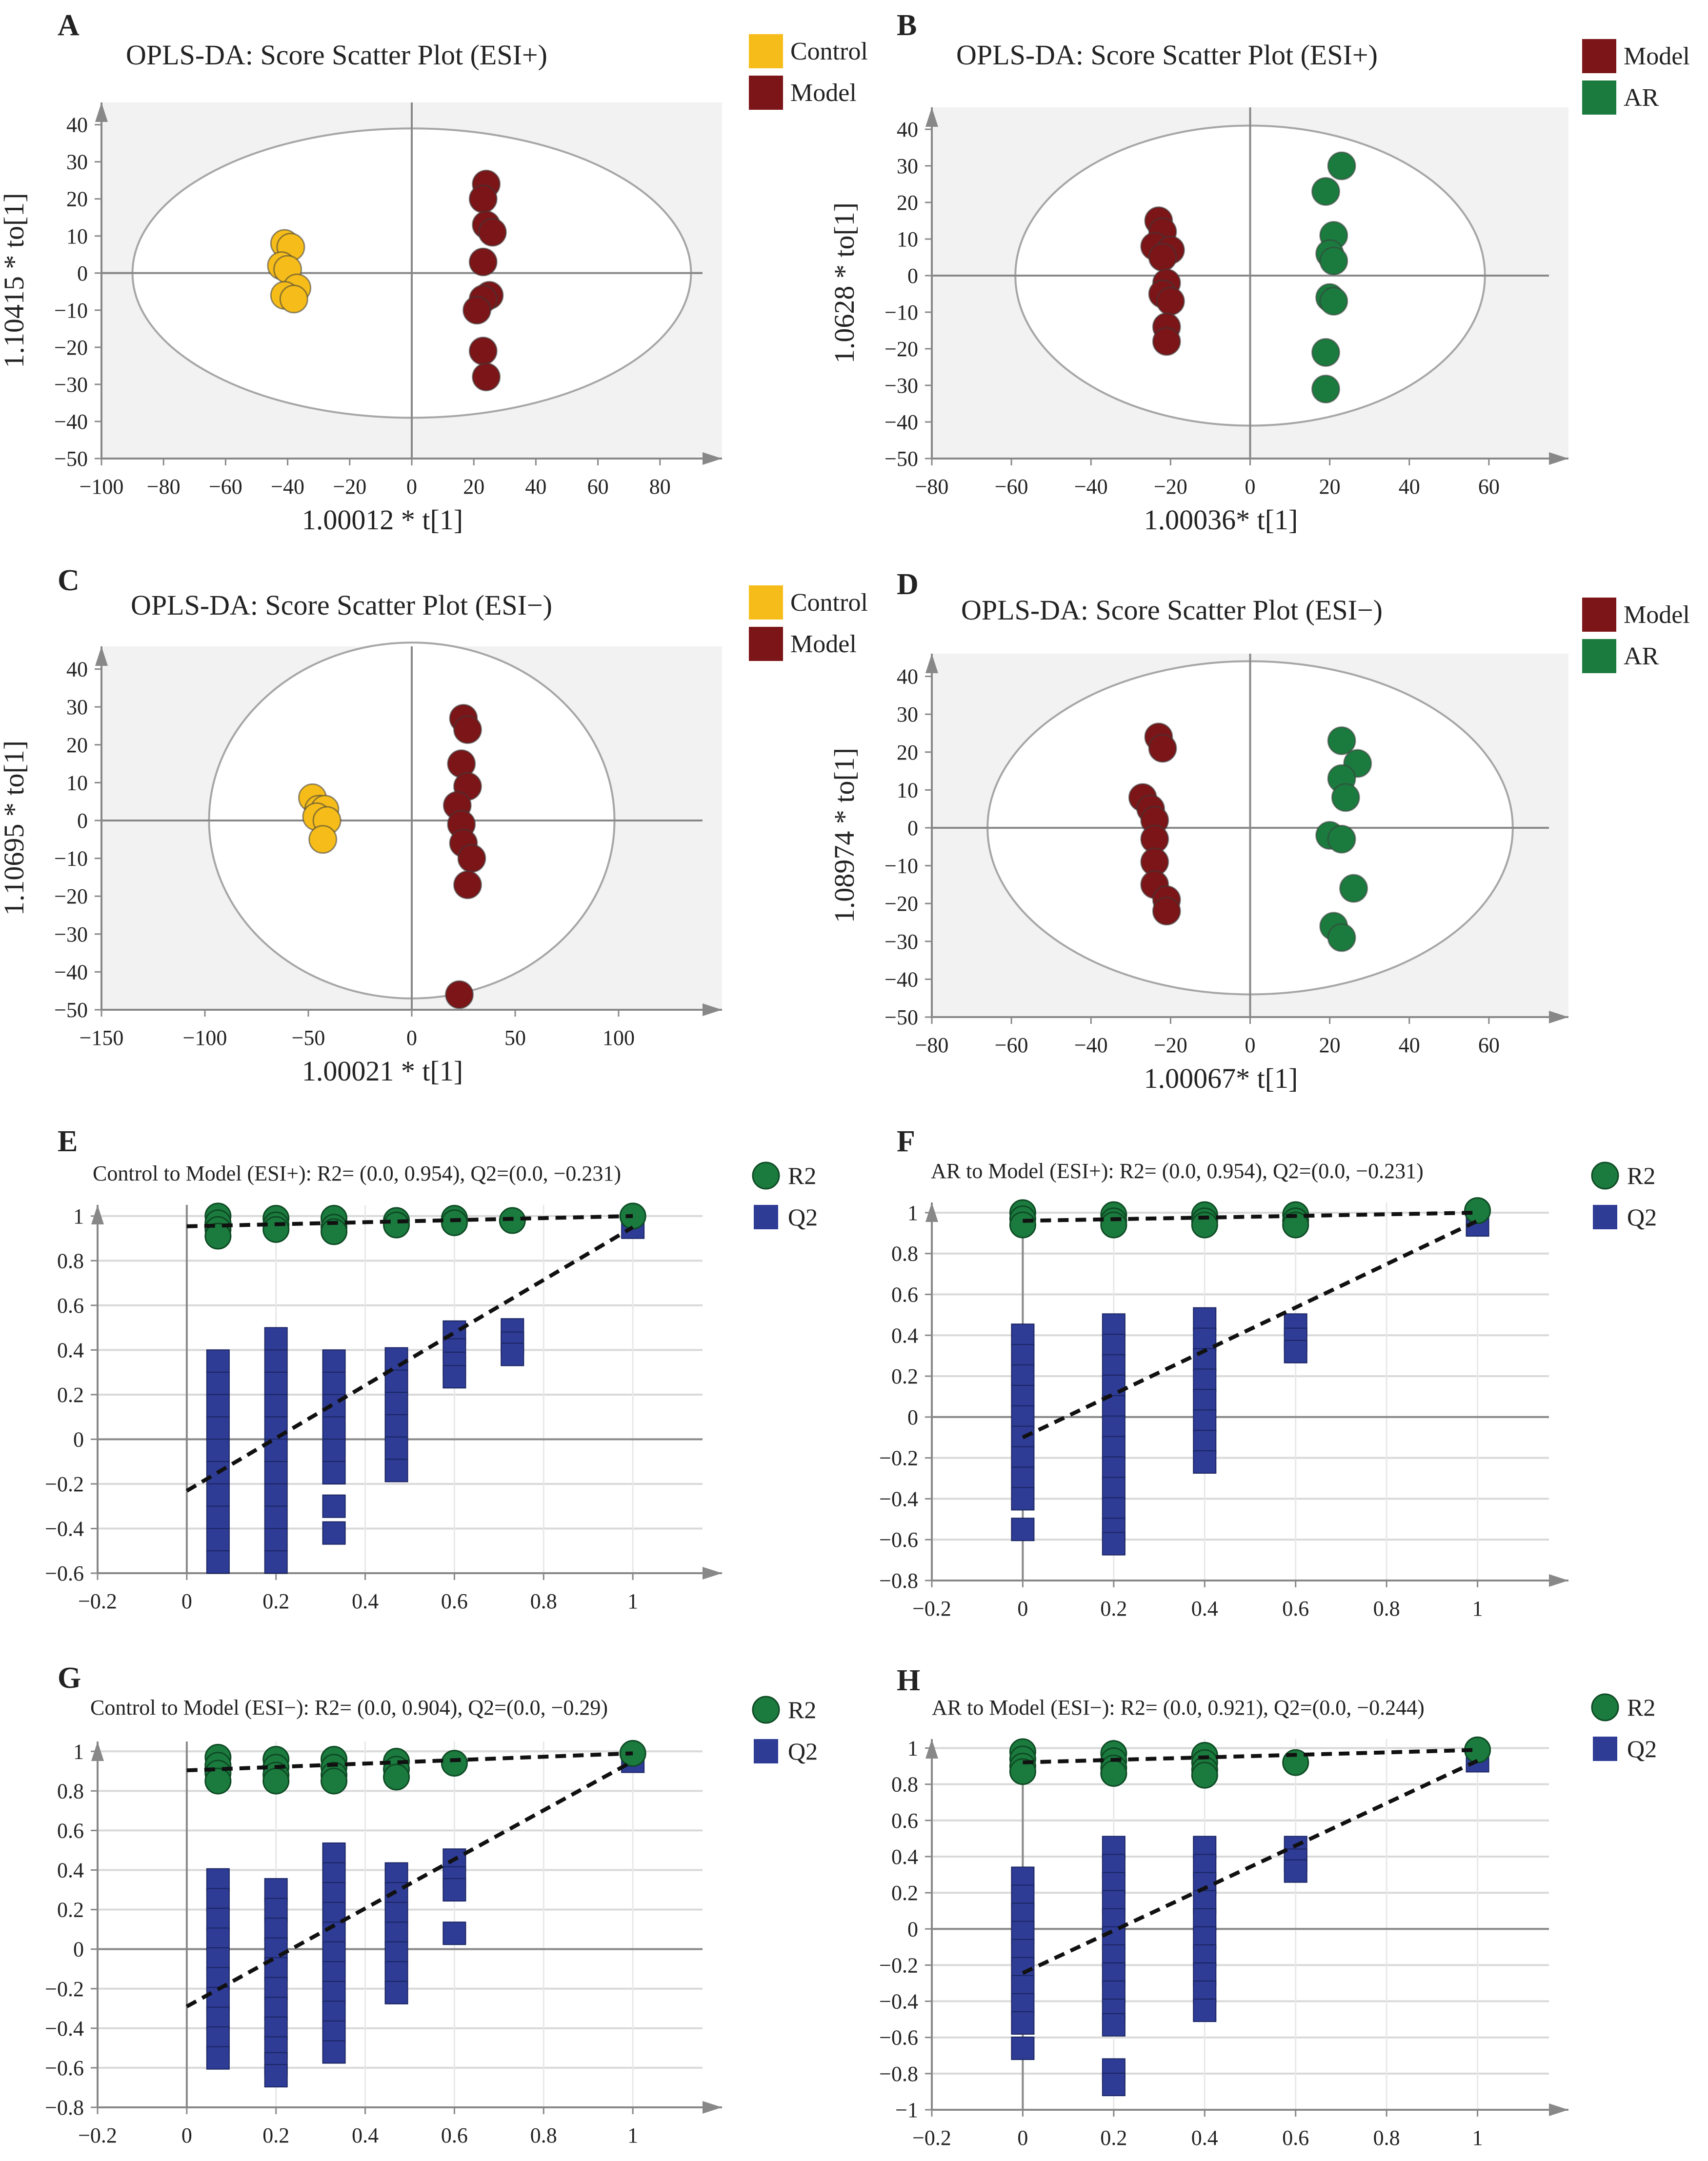  I want to click on y-tick-label: 10, so click(77, 236).